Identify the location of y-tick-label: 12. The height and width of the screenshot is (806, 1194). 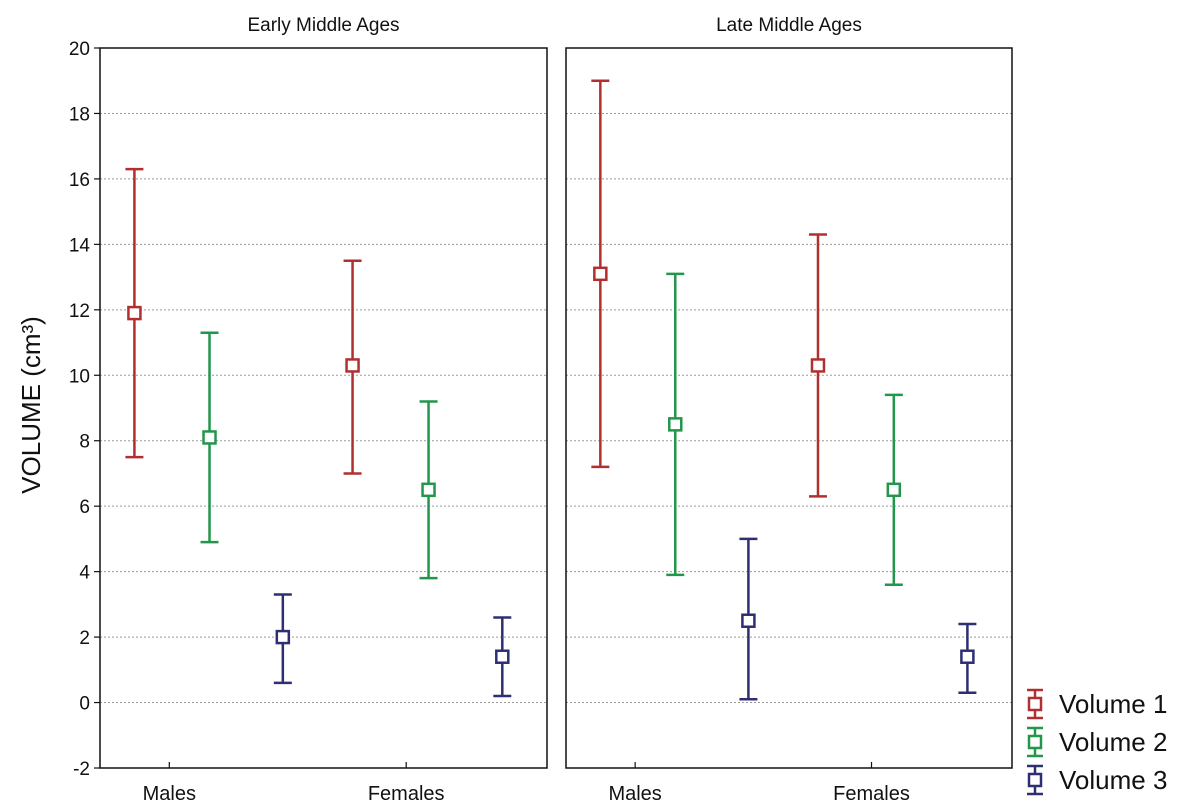
(79, 311).